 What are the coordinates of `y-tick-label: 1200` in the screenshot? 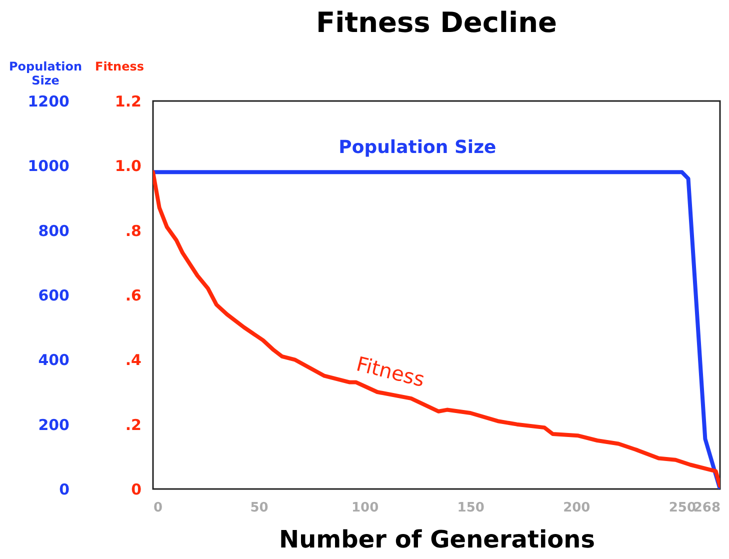 It's located at (49, 101).